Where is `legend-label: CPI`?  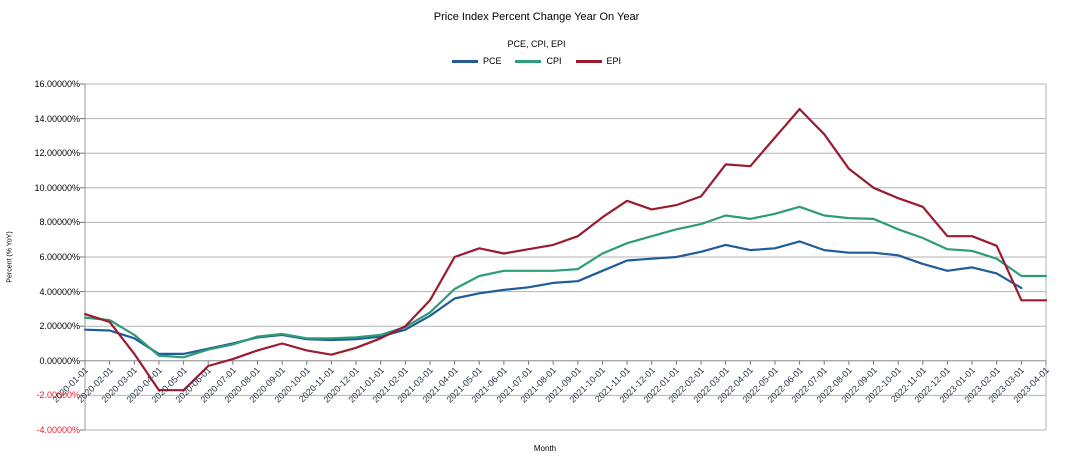 legend-label: CPI is located at coordinates (554, 61).